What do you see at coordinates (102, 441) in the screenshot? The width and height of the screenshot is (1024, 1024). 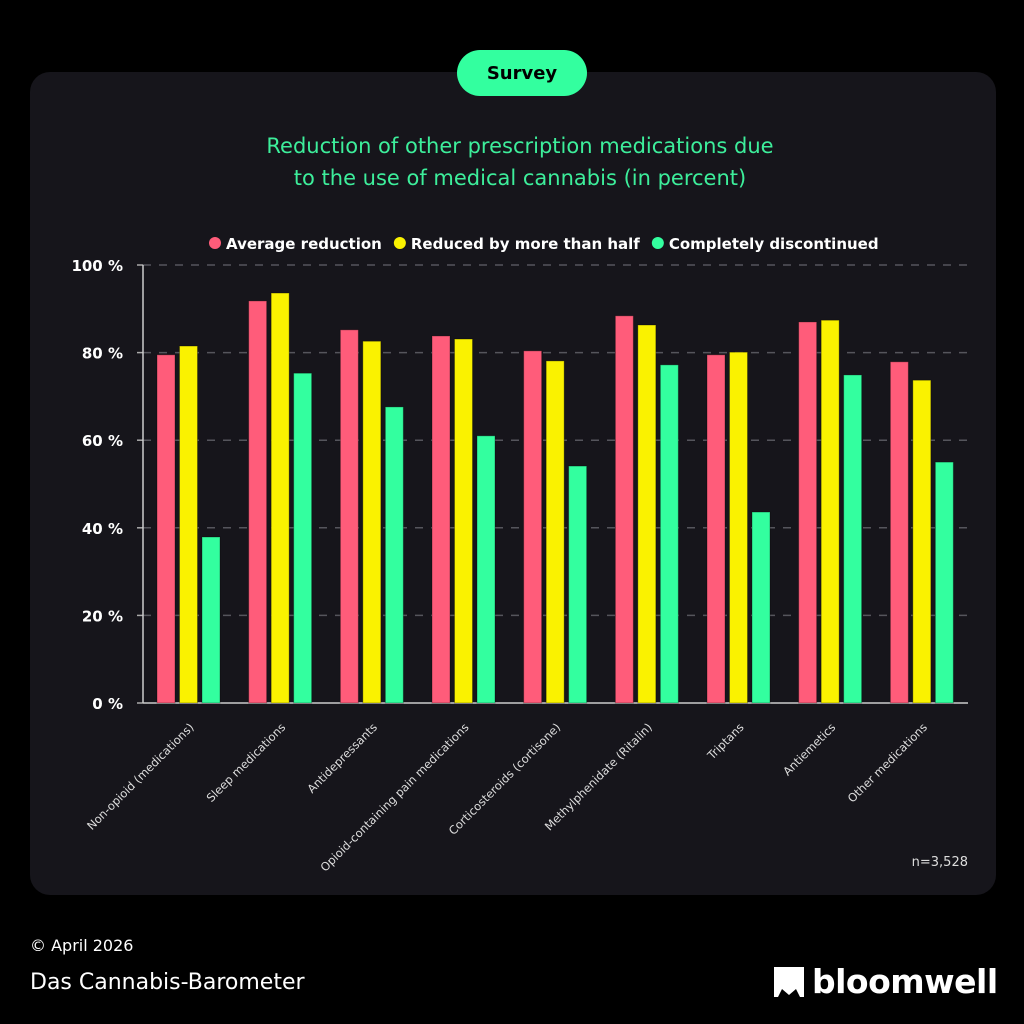 I see `y-tick-label: 60 %` at bounding box center [102, 441].